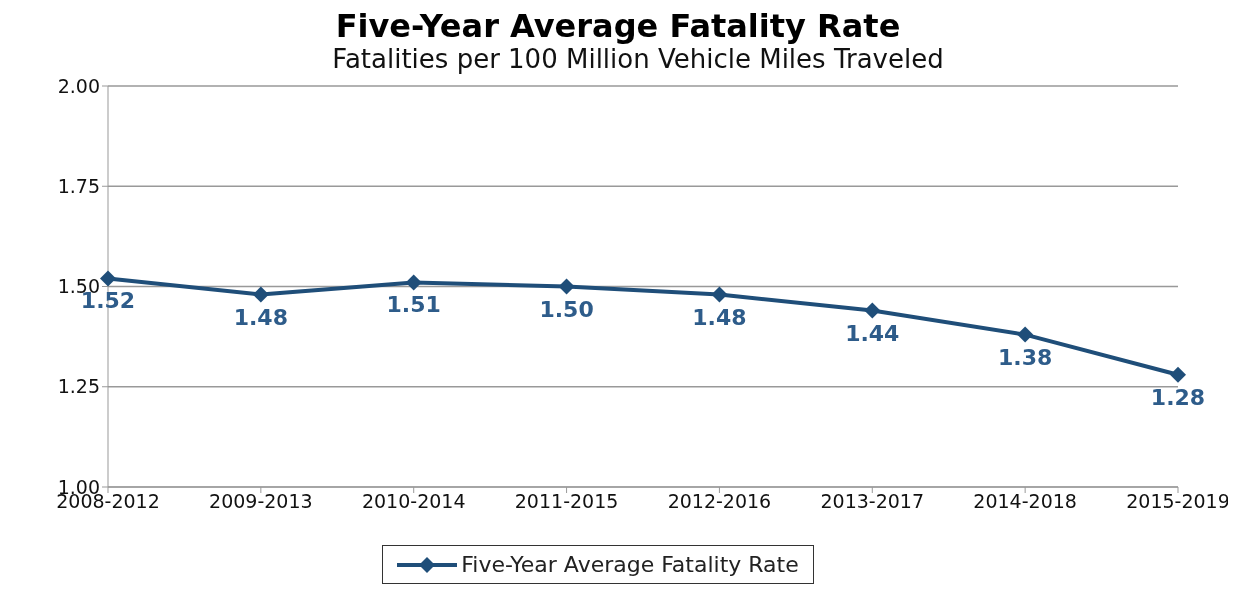 The height and width of the screenshot is (598, 1243). I want to click on x-tick-label: 2013-2017, so click(872, 501).